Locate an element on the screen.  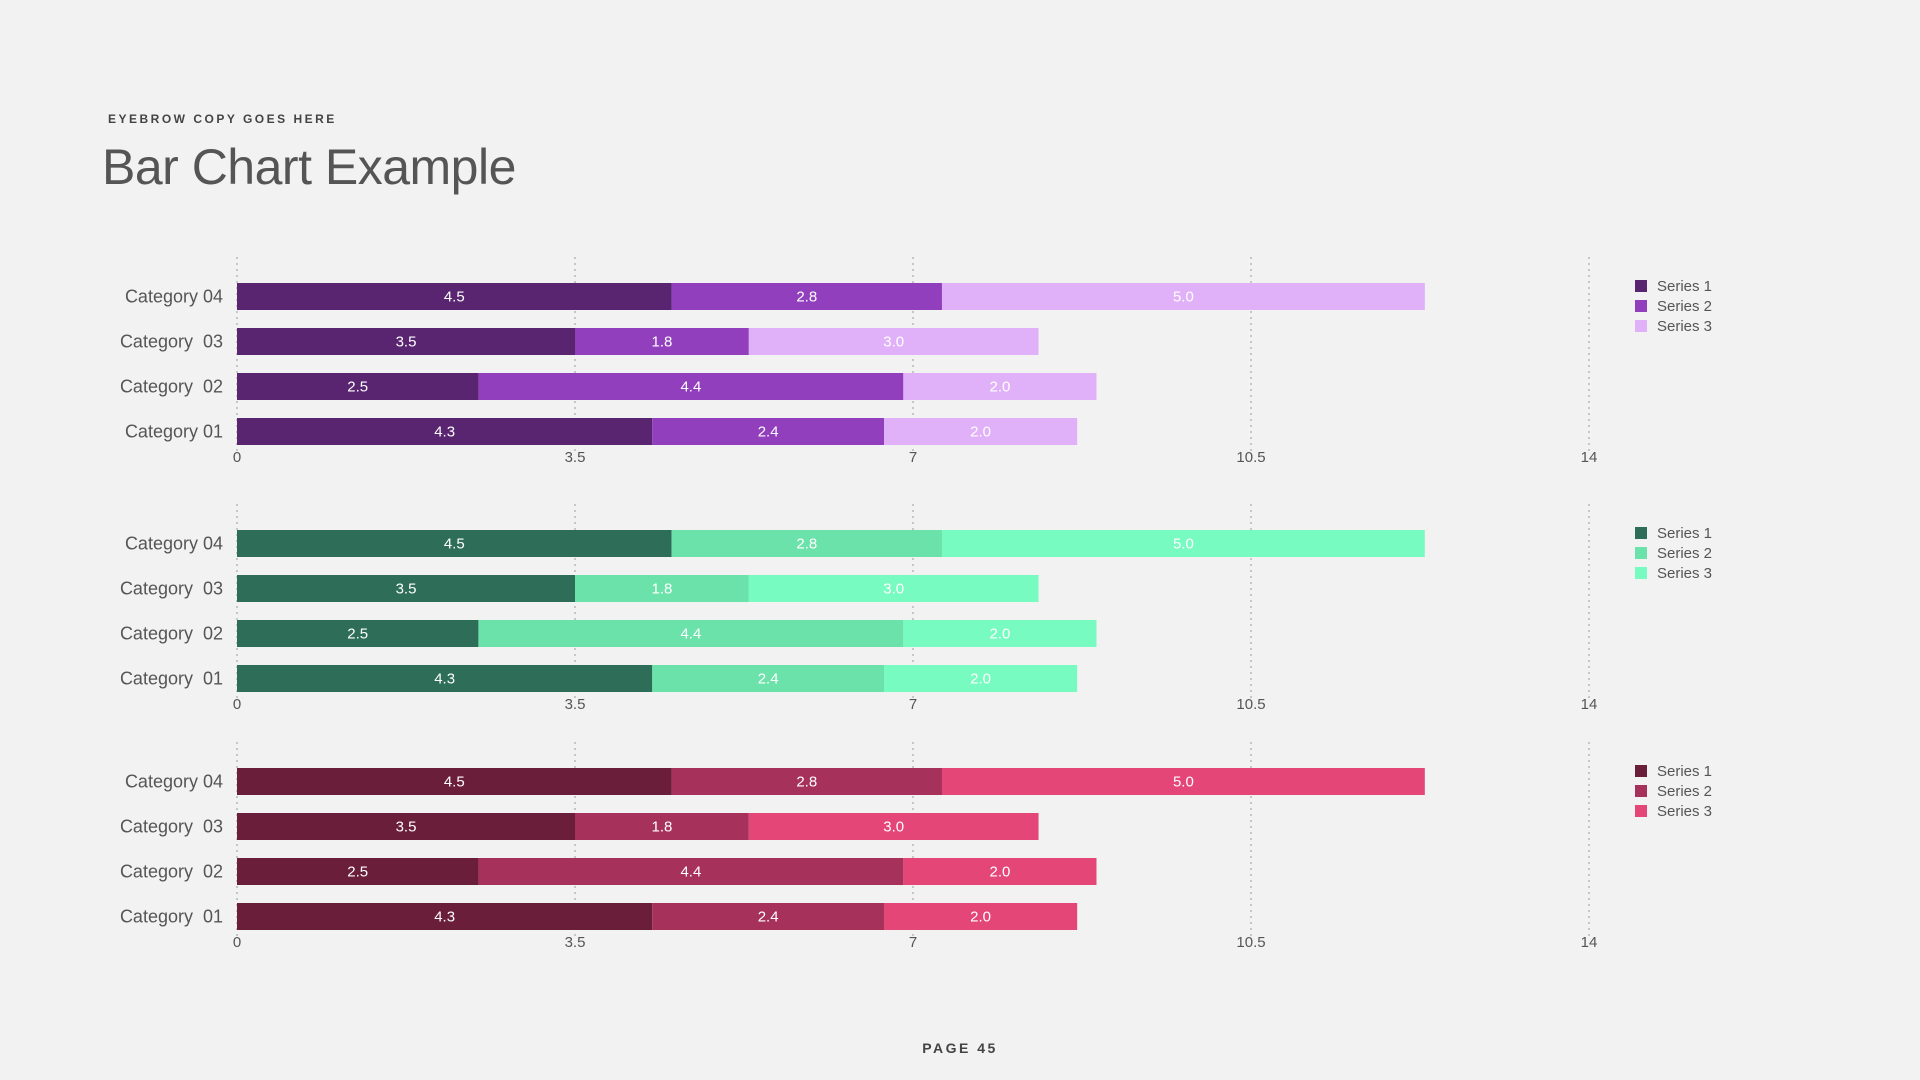
page-title: Bar Chart Example is located at coordinates (309, 167).